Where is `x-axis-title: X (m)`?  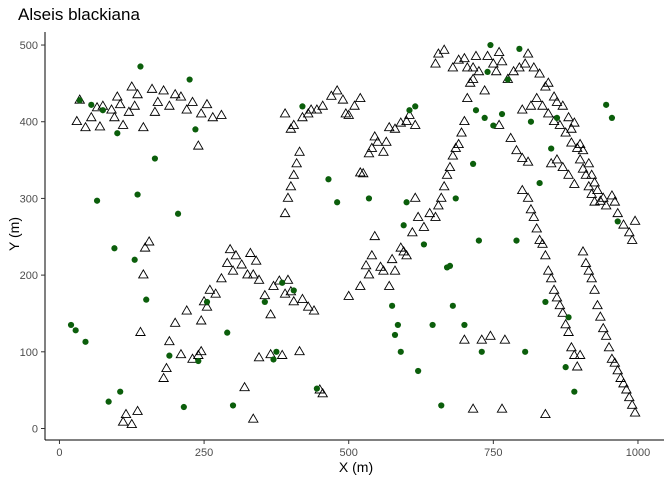
x-axis-title: X (m) is located at coordinates (356, 467).